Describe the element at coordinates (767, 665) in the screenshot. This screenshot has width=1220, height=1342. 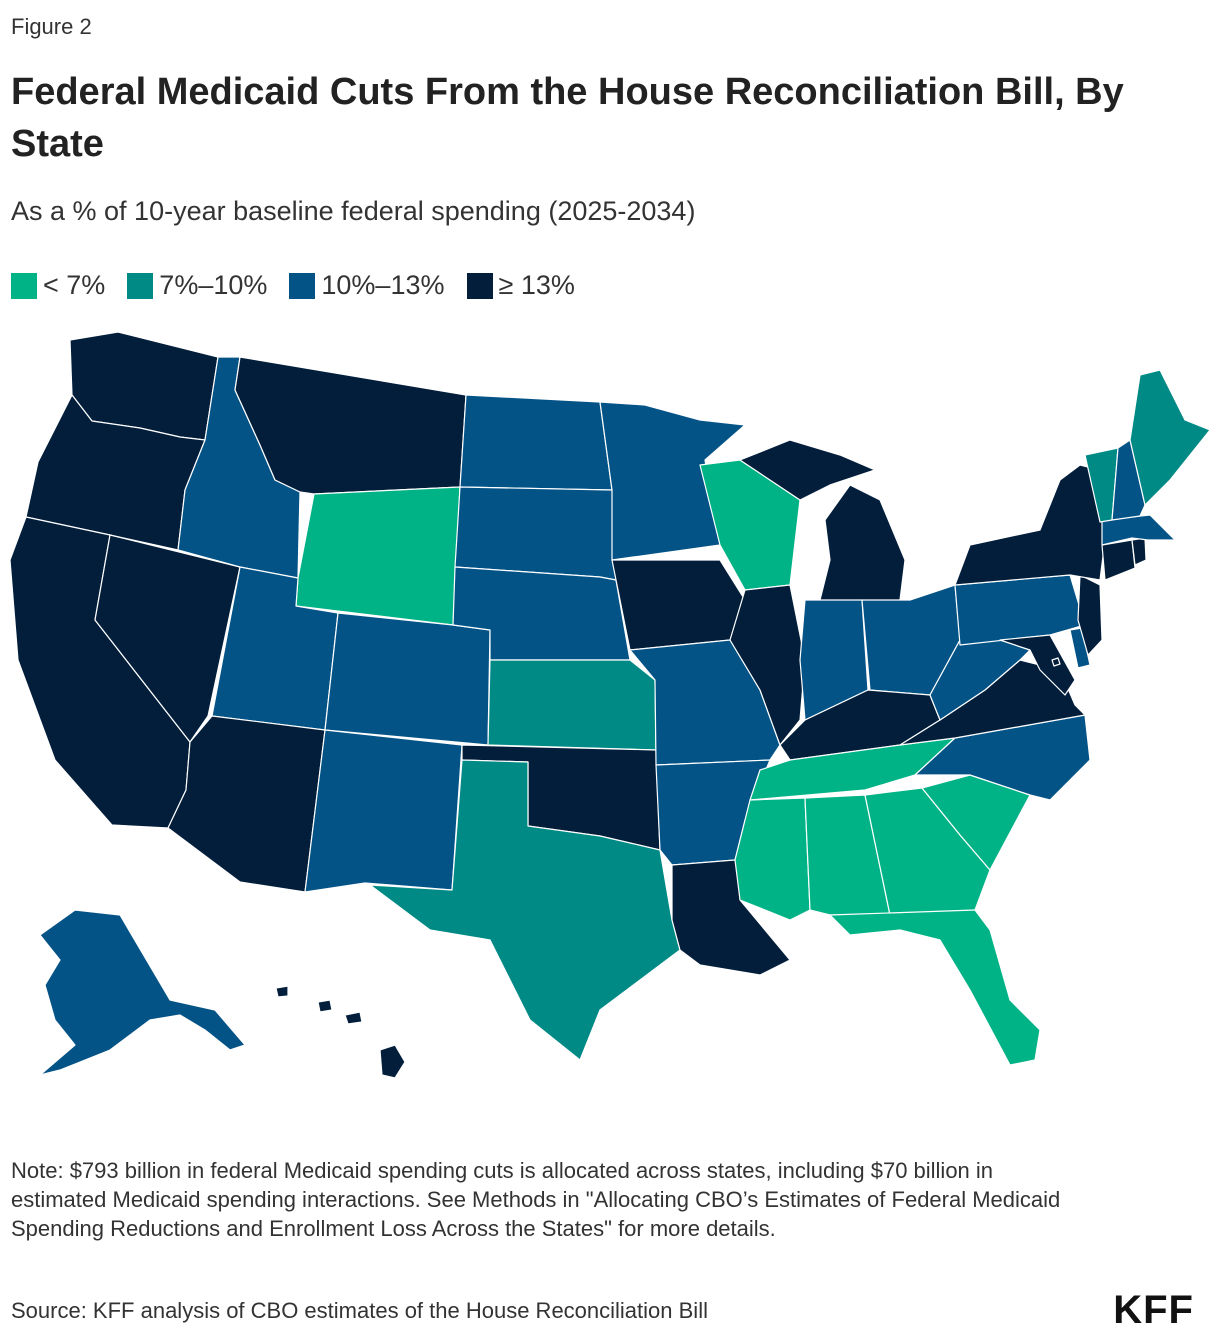
I see `state-il` at that location.